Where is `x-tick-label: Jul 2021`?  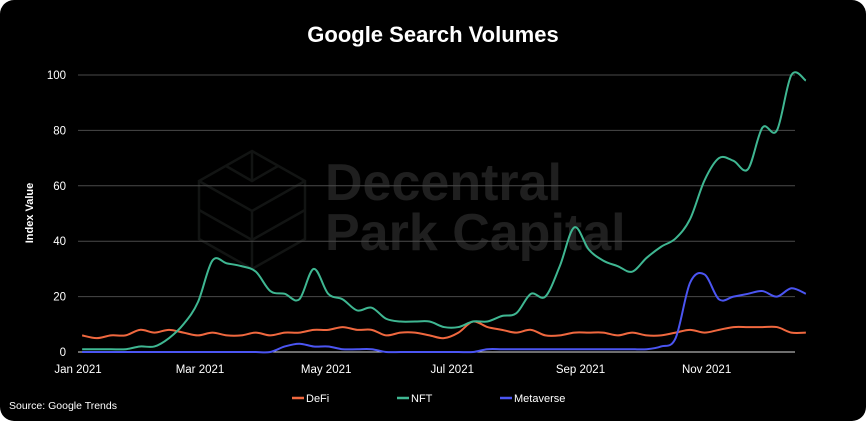 x-tick-label: Jul 2021 is located at coordinates (452, 370).